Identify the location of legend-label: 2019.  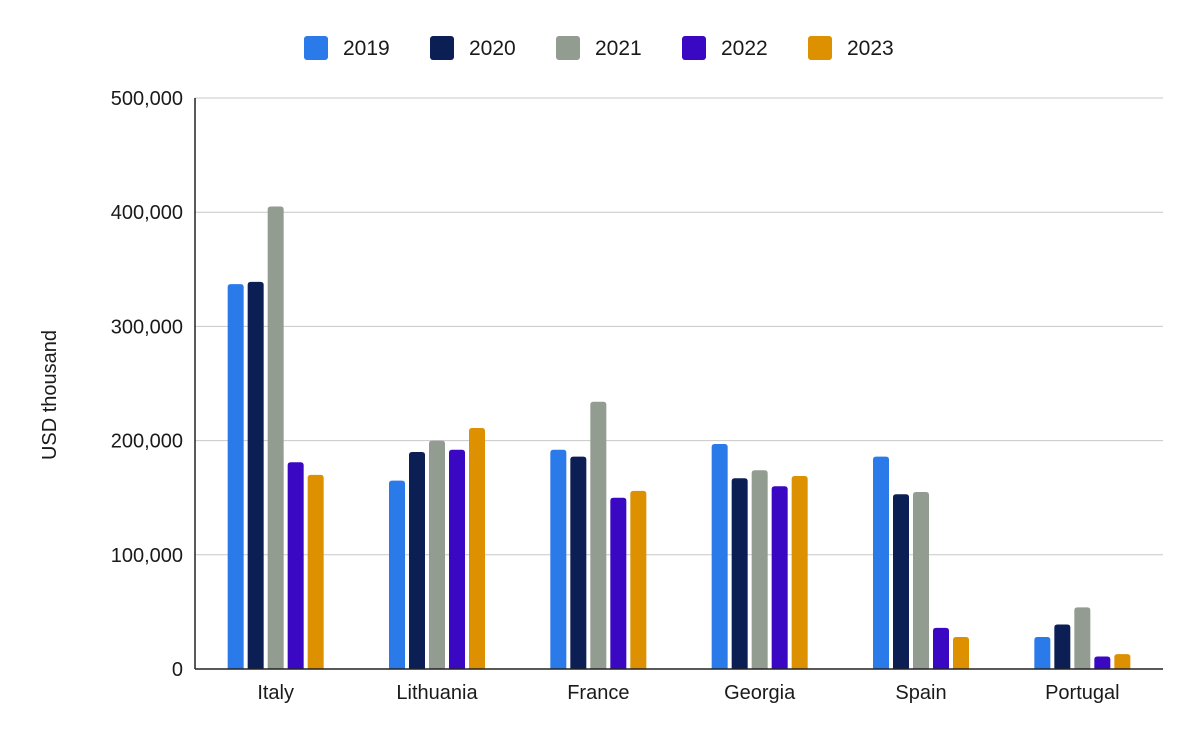
(366, 48).